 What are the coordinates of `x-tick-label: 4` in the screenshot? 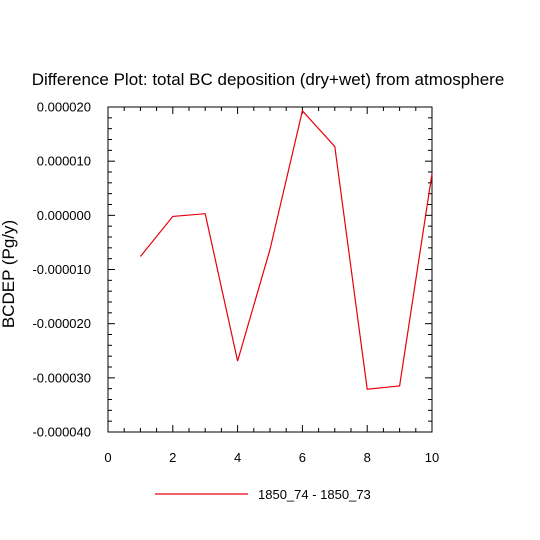 It's located at (237, 457).